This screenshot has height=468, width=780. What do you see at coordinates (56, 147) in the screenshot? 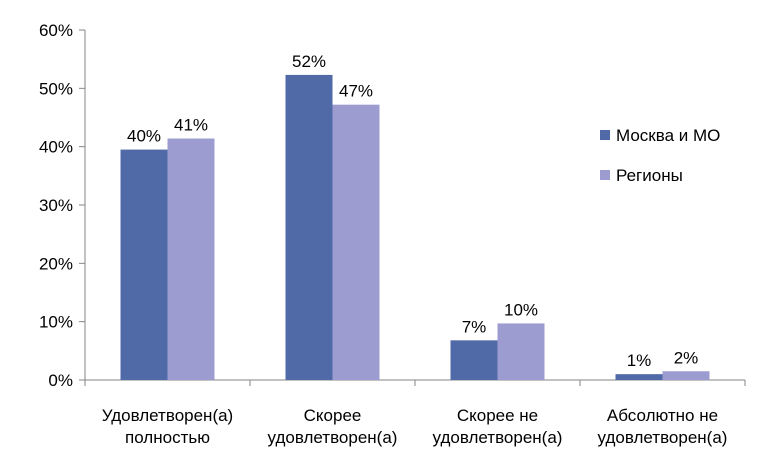
I see `y-tick-label: 40%` at bounding box center [56, 147].